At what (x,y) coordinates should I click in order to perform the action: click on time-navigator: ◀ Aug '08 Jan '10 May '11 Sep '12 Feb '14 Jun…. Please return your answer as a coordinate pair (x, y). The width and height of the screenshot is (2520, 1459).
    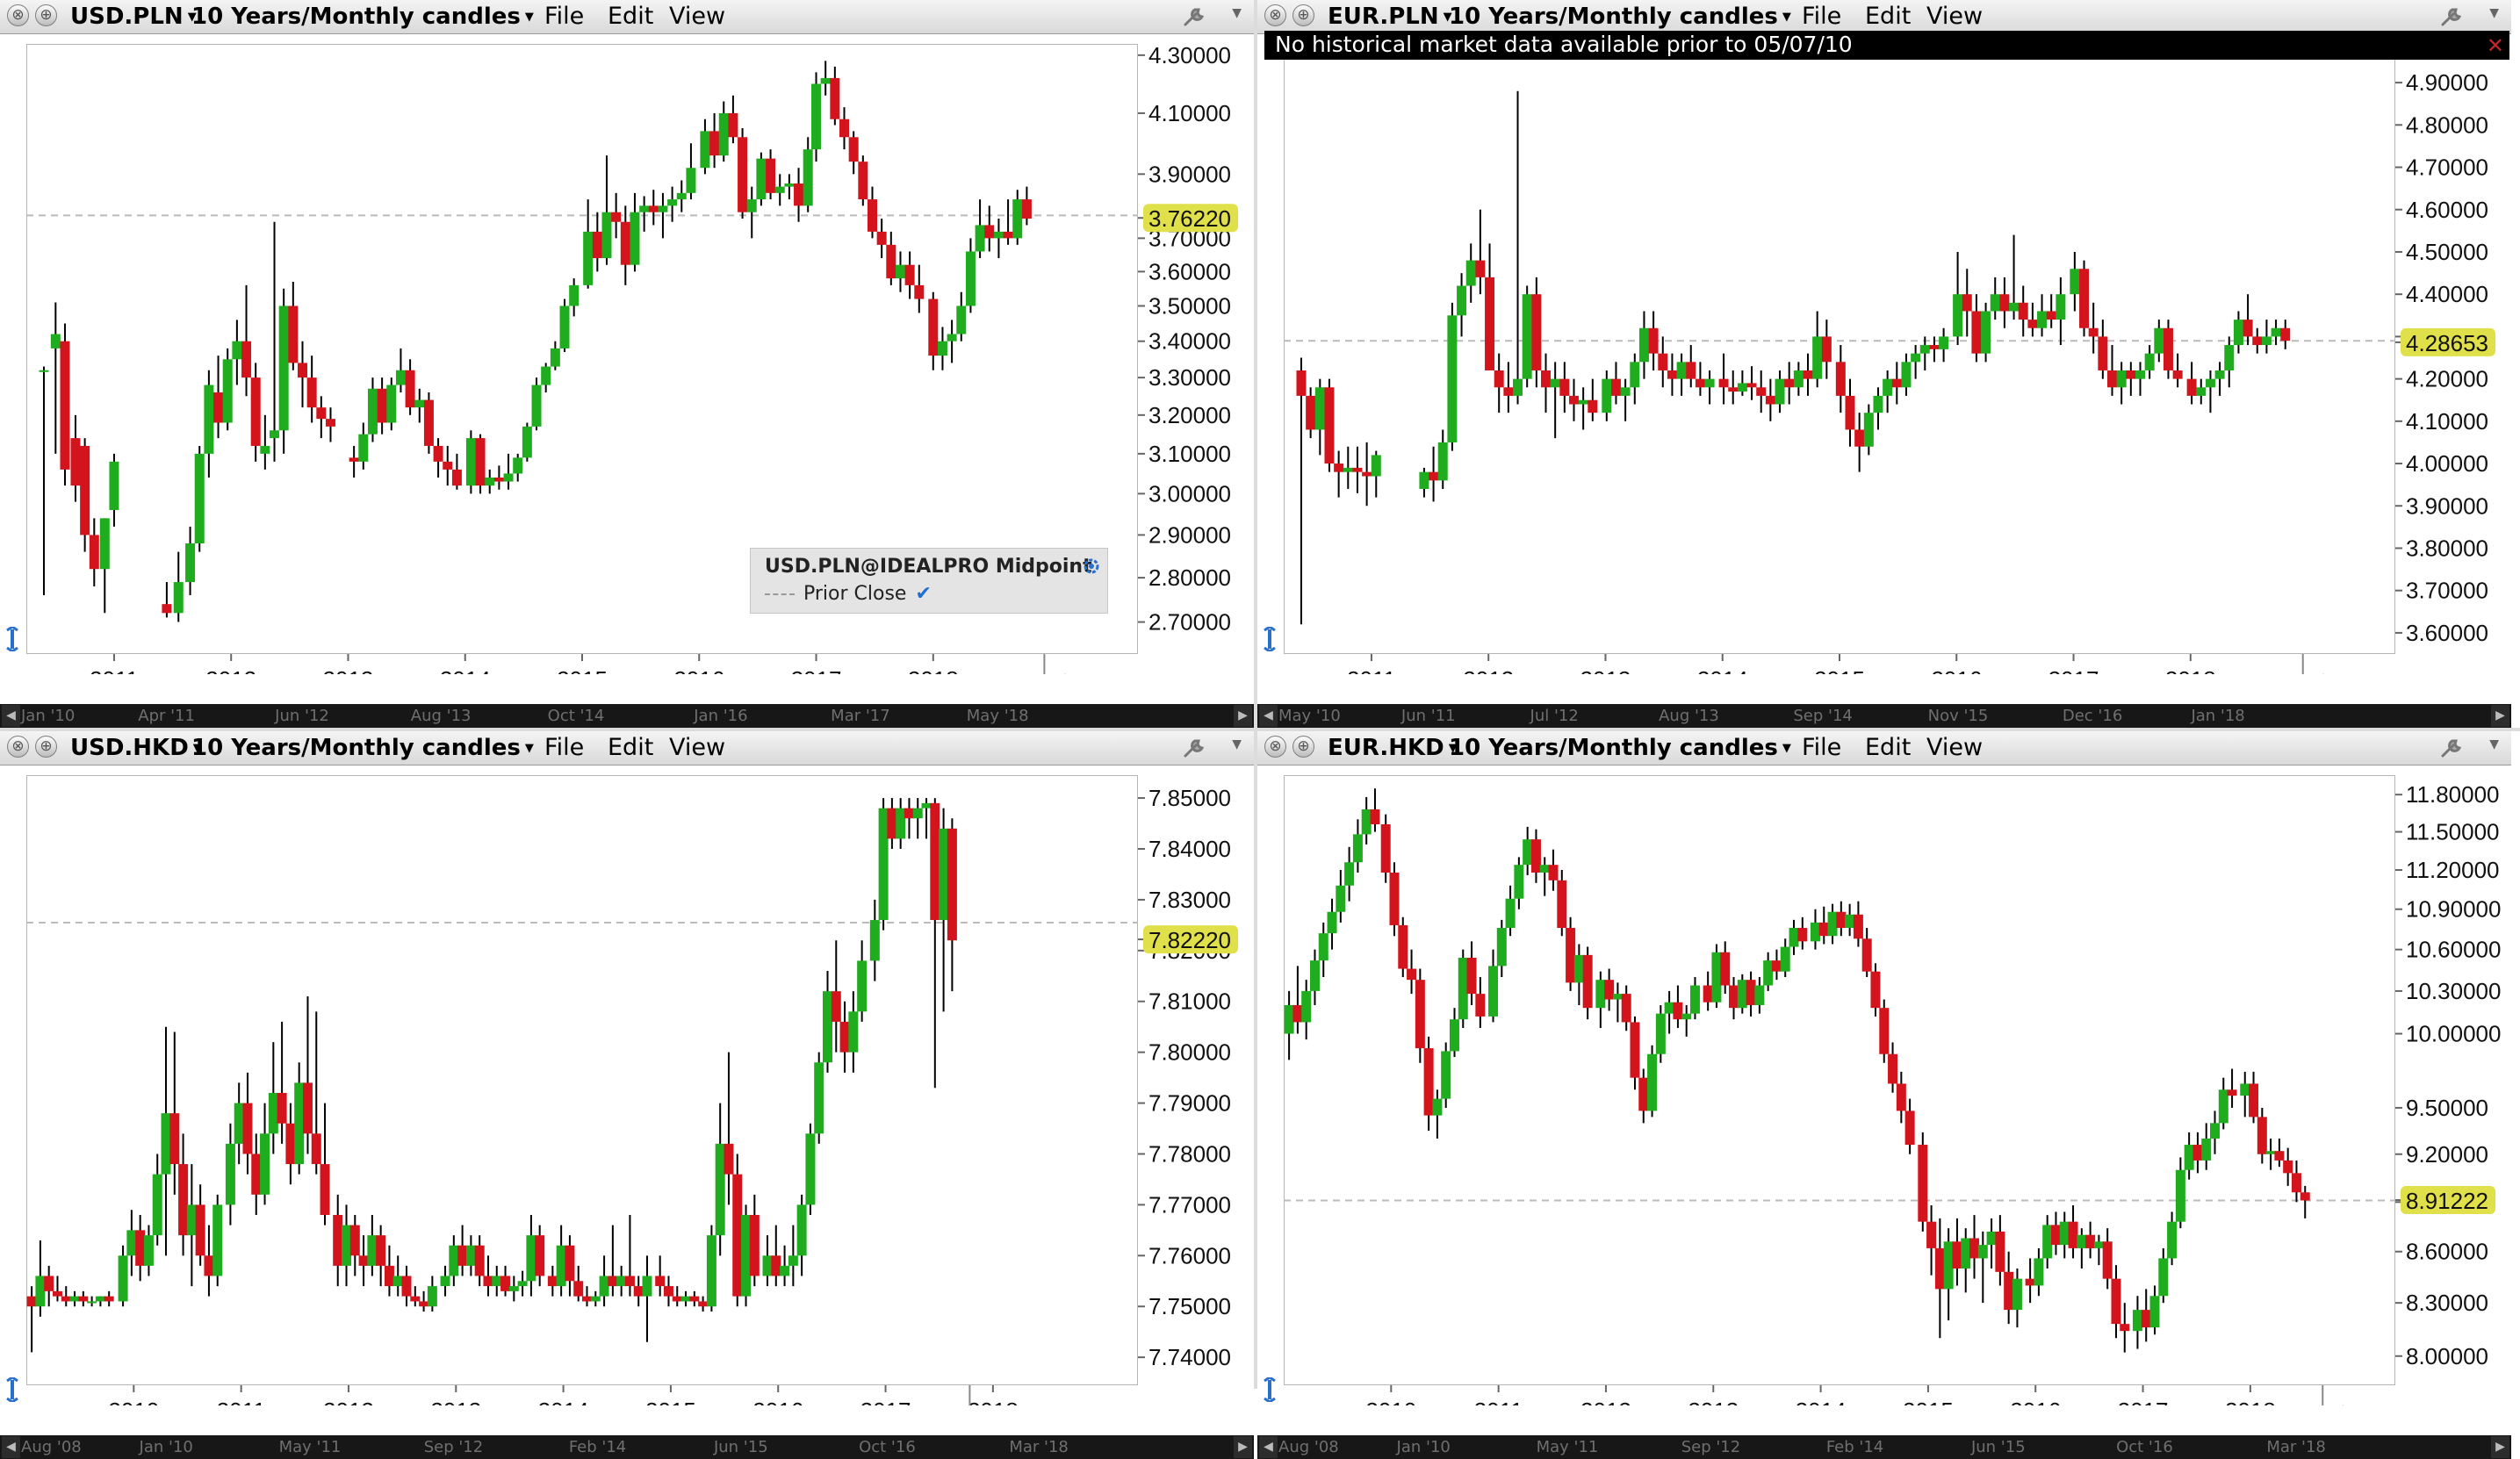
    Looking at the image, I should click on (1884, 1447).